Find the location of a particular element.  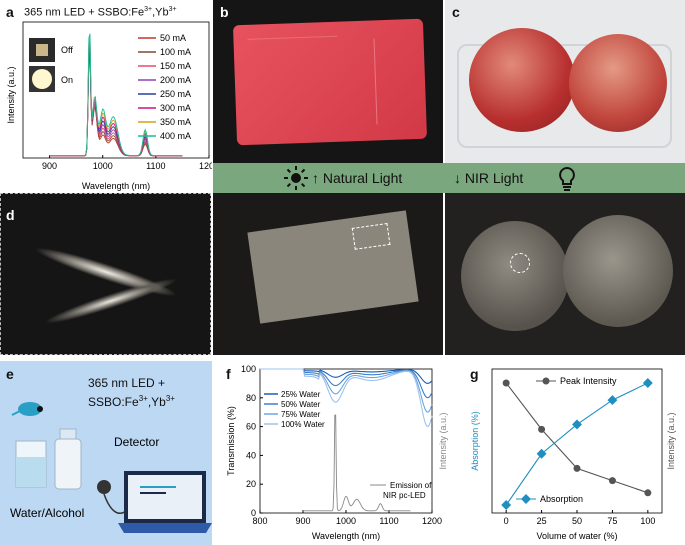

natural-light-label: ↑ Natural Light is located at coordinates (357, 178).